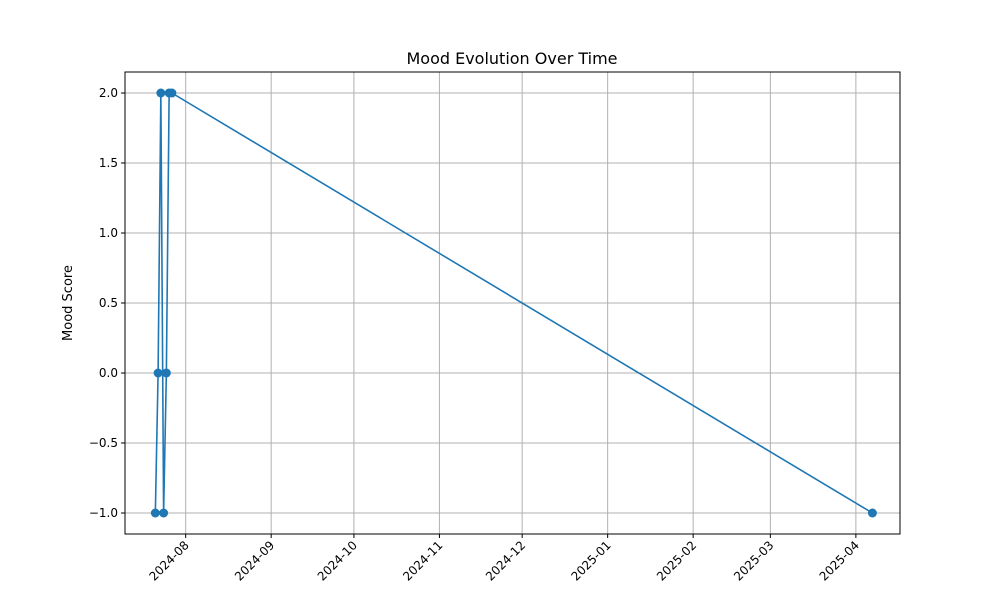  What do you see at coordinates (108, 93) in the screenshot?
I see `y-tick-label: 2.0` at bounding box center [108, 93].